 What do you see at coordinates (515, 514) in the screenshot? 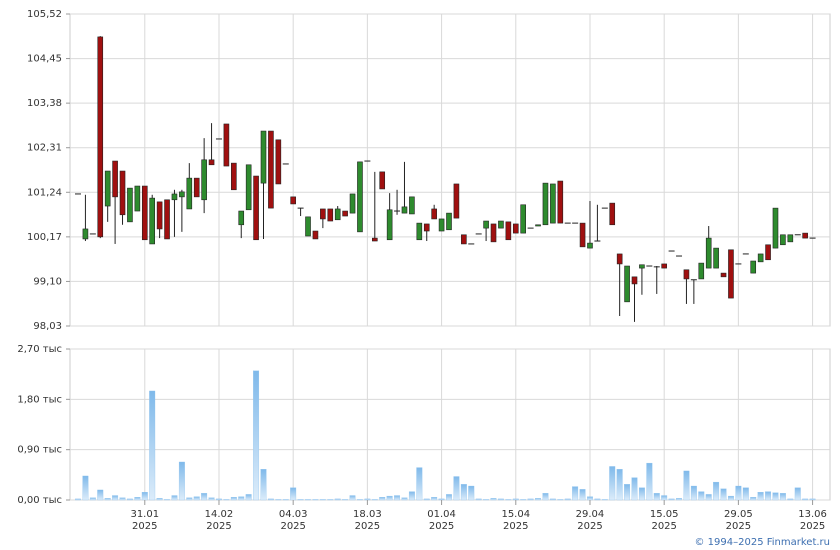
I see `x-tick-label: 15.04` at bounding box center [515, 514].